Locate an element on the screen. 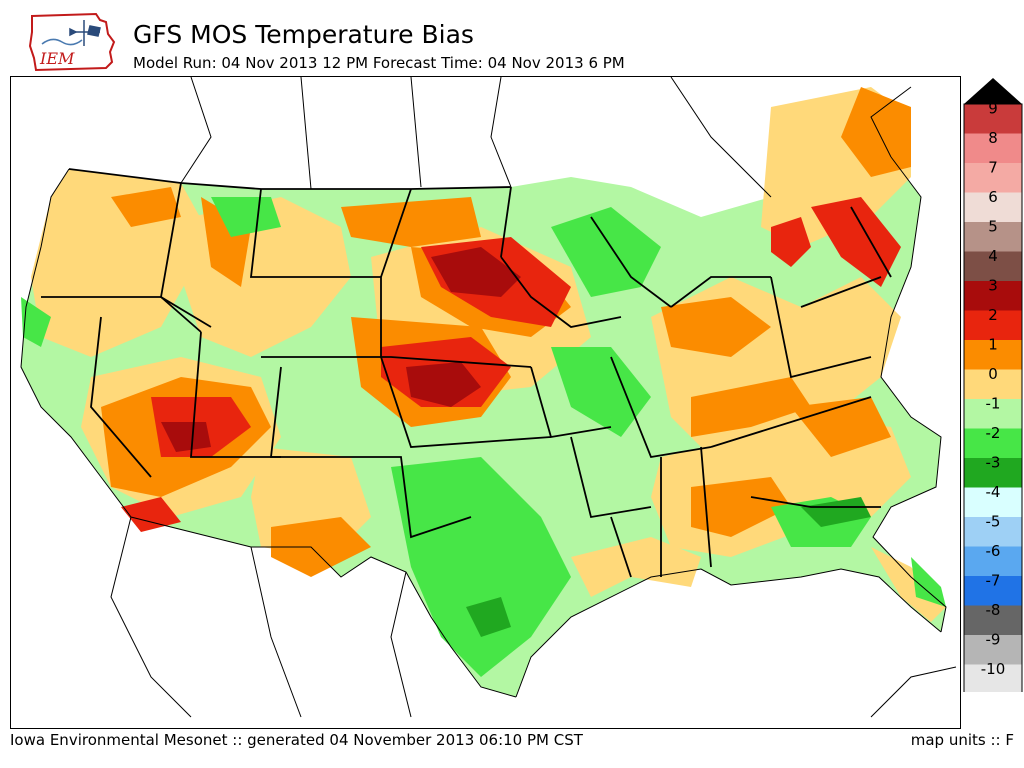  legend-label: -5 is located at coordinates (993, 522).